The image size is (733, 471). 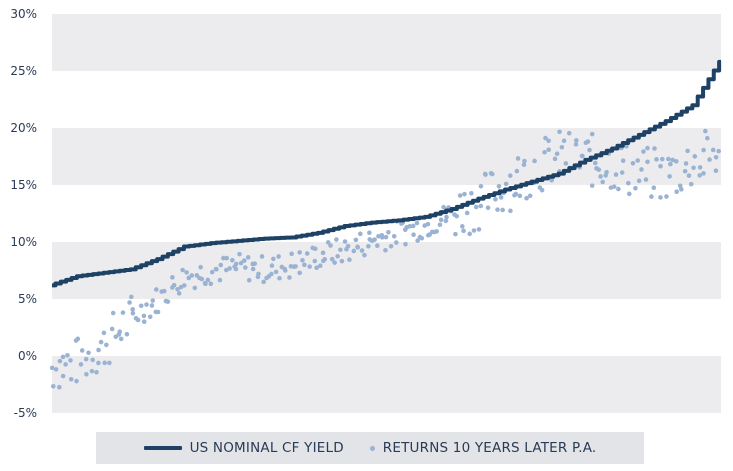 I want to click on y-tick-label: 25%, so click(x=23, y=71).